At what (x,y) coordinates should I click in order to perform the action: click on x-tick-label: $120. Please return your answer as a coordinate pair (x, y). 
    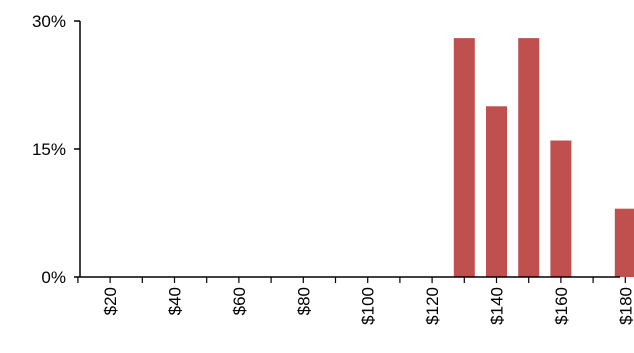
    Looking at the image, I should click on (432, 306).